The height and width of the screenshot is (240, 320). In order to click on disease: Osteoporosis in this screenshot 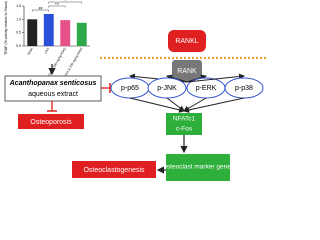, I will do `click(51, 122)`.